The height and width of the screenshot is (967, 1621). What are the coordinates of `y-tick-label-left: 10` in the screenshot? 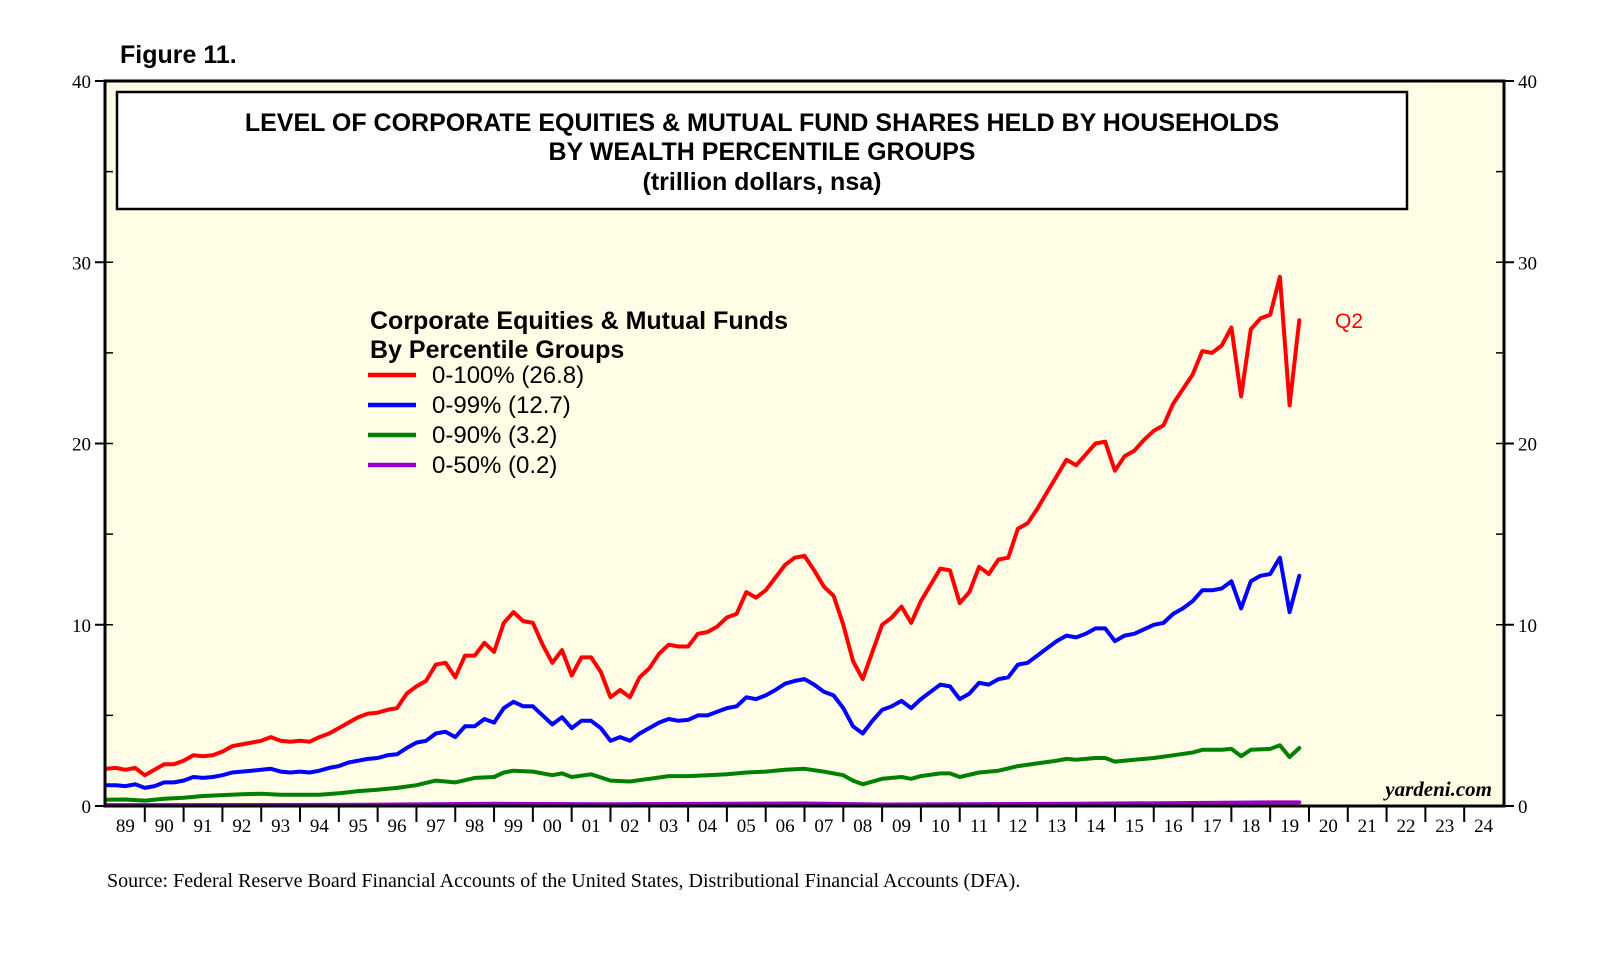 It's located at (81, 626).